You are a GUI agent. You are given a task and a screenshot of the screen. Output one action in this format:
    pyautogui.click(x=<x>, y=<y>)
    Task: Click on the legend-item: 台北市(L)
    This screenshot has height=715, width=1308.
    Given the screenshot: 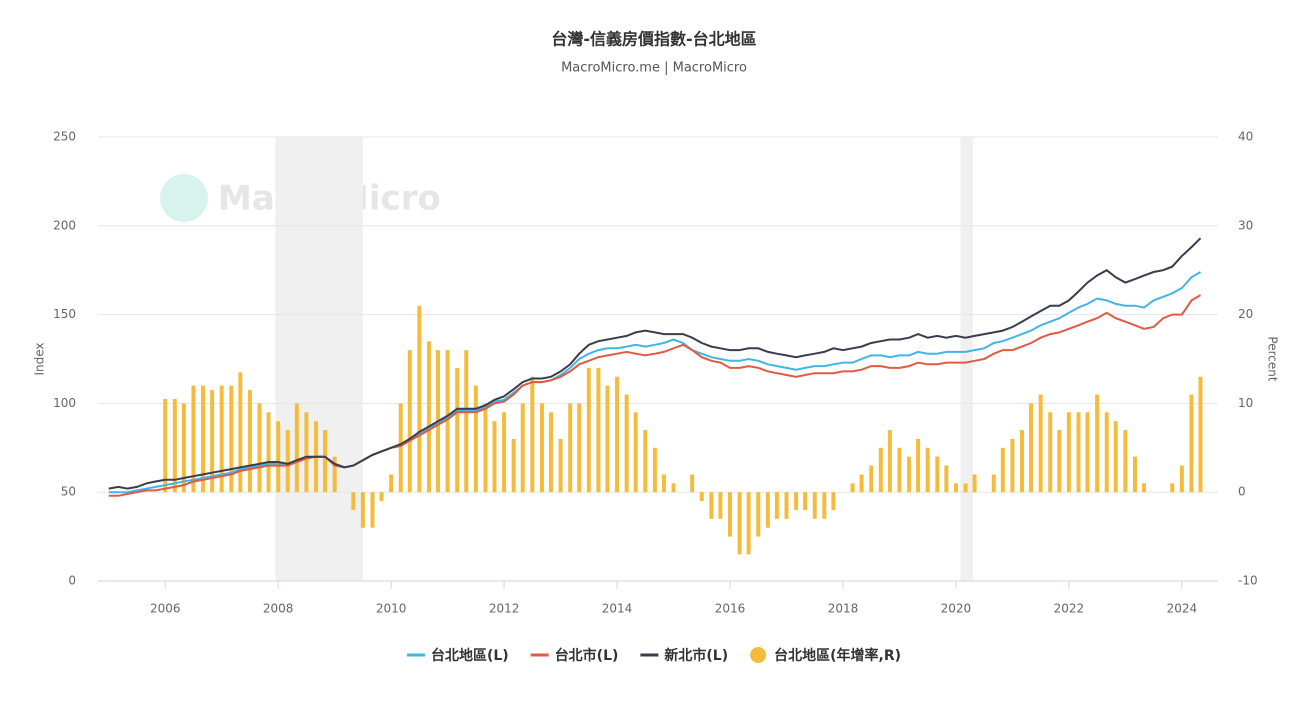 What is the action you would take?
    pyautogui.click(x=574, y=655)
    